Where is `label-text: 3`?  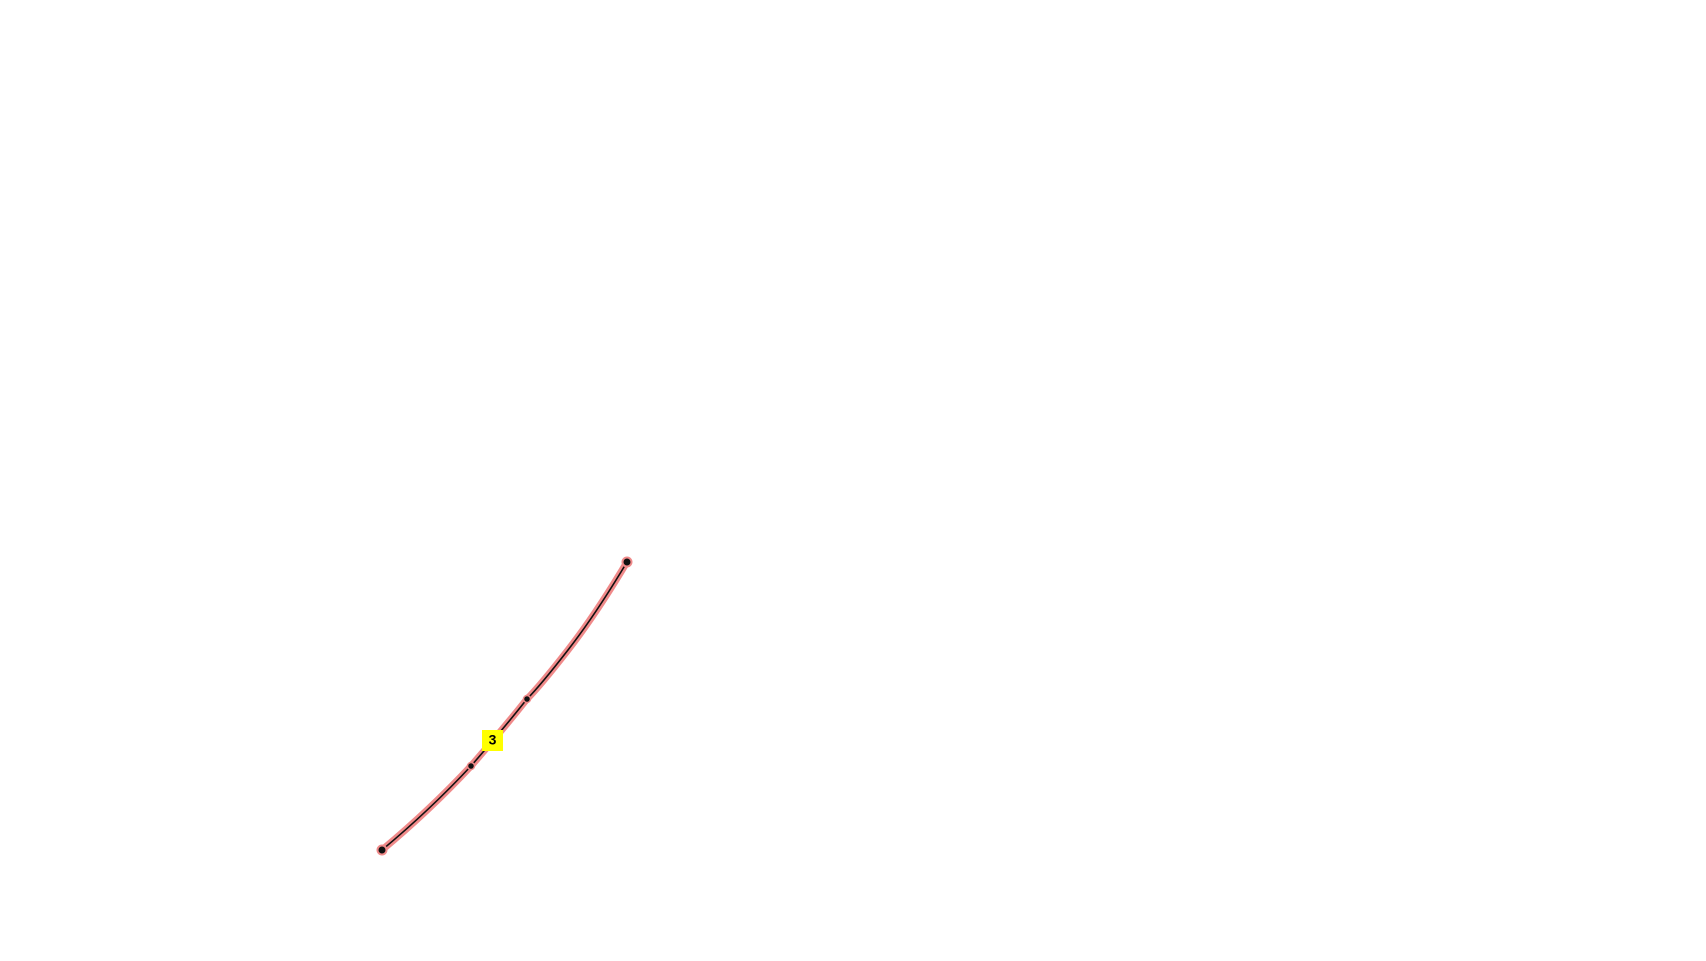
label-text: 3 is located at coordinates (493, 740).